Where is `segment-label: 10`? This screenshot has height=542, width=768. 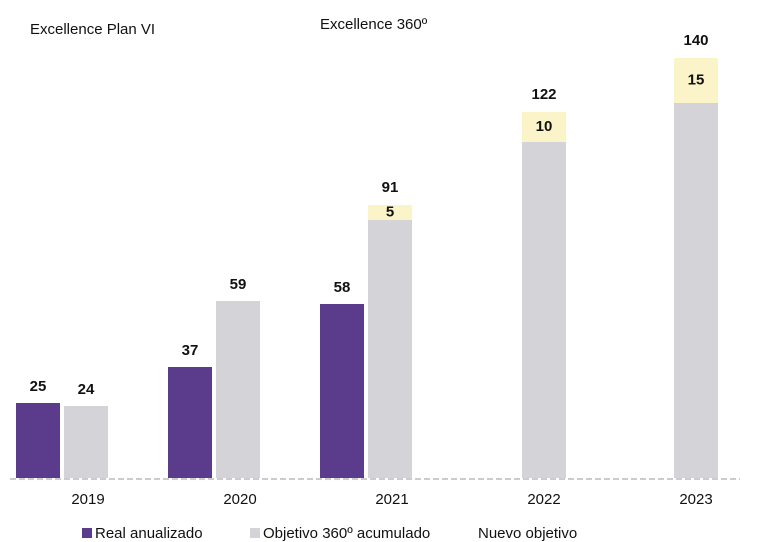 segment-label: 10 is located at coordinates (544, 126).